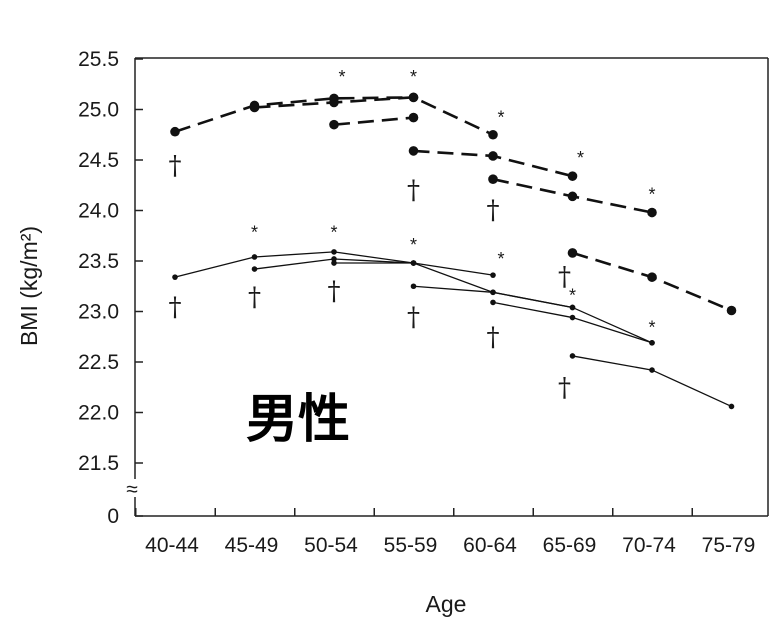 Image resolution: width=769 pixels, height=621 pixels. Describe the element at coordinates (98, 312) in the screenshot. I see `y-tick-label: 23.0` at that location.